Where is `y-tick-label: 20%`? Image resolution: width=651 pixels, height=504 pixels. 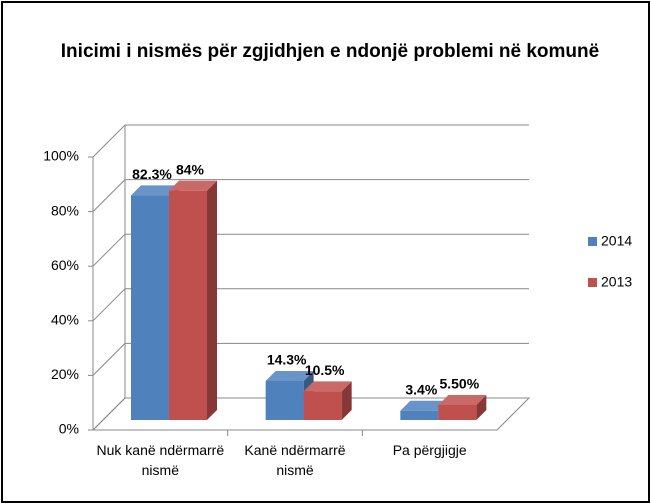 y-tick-label: 20% is located at coordinates (65, 374).